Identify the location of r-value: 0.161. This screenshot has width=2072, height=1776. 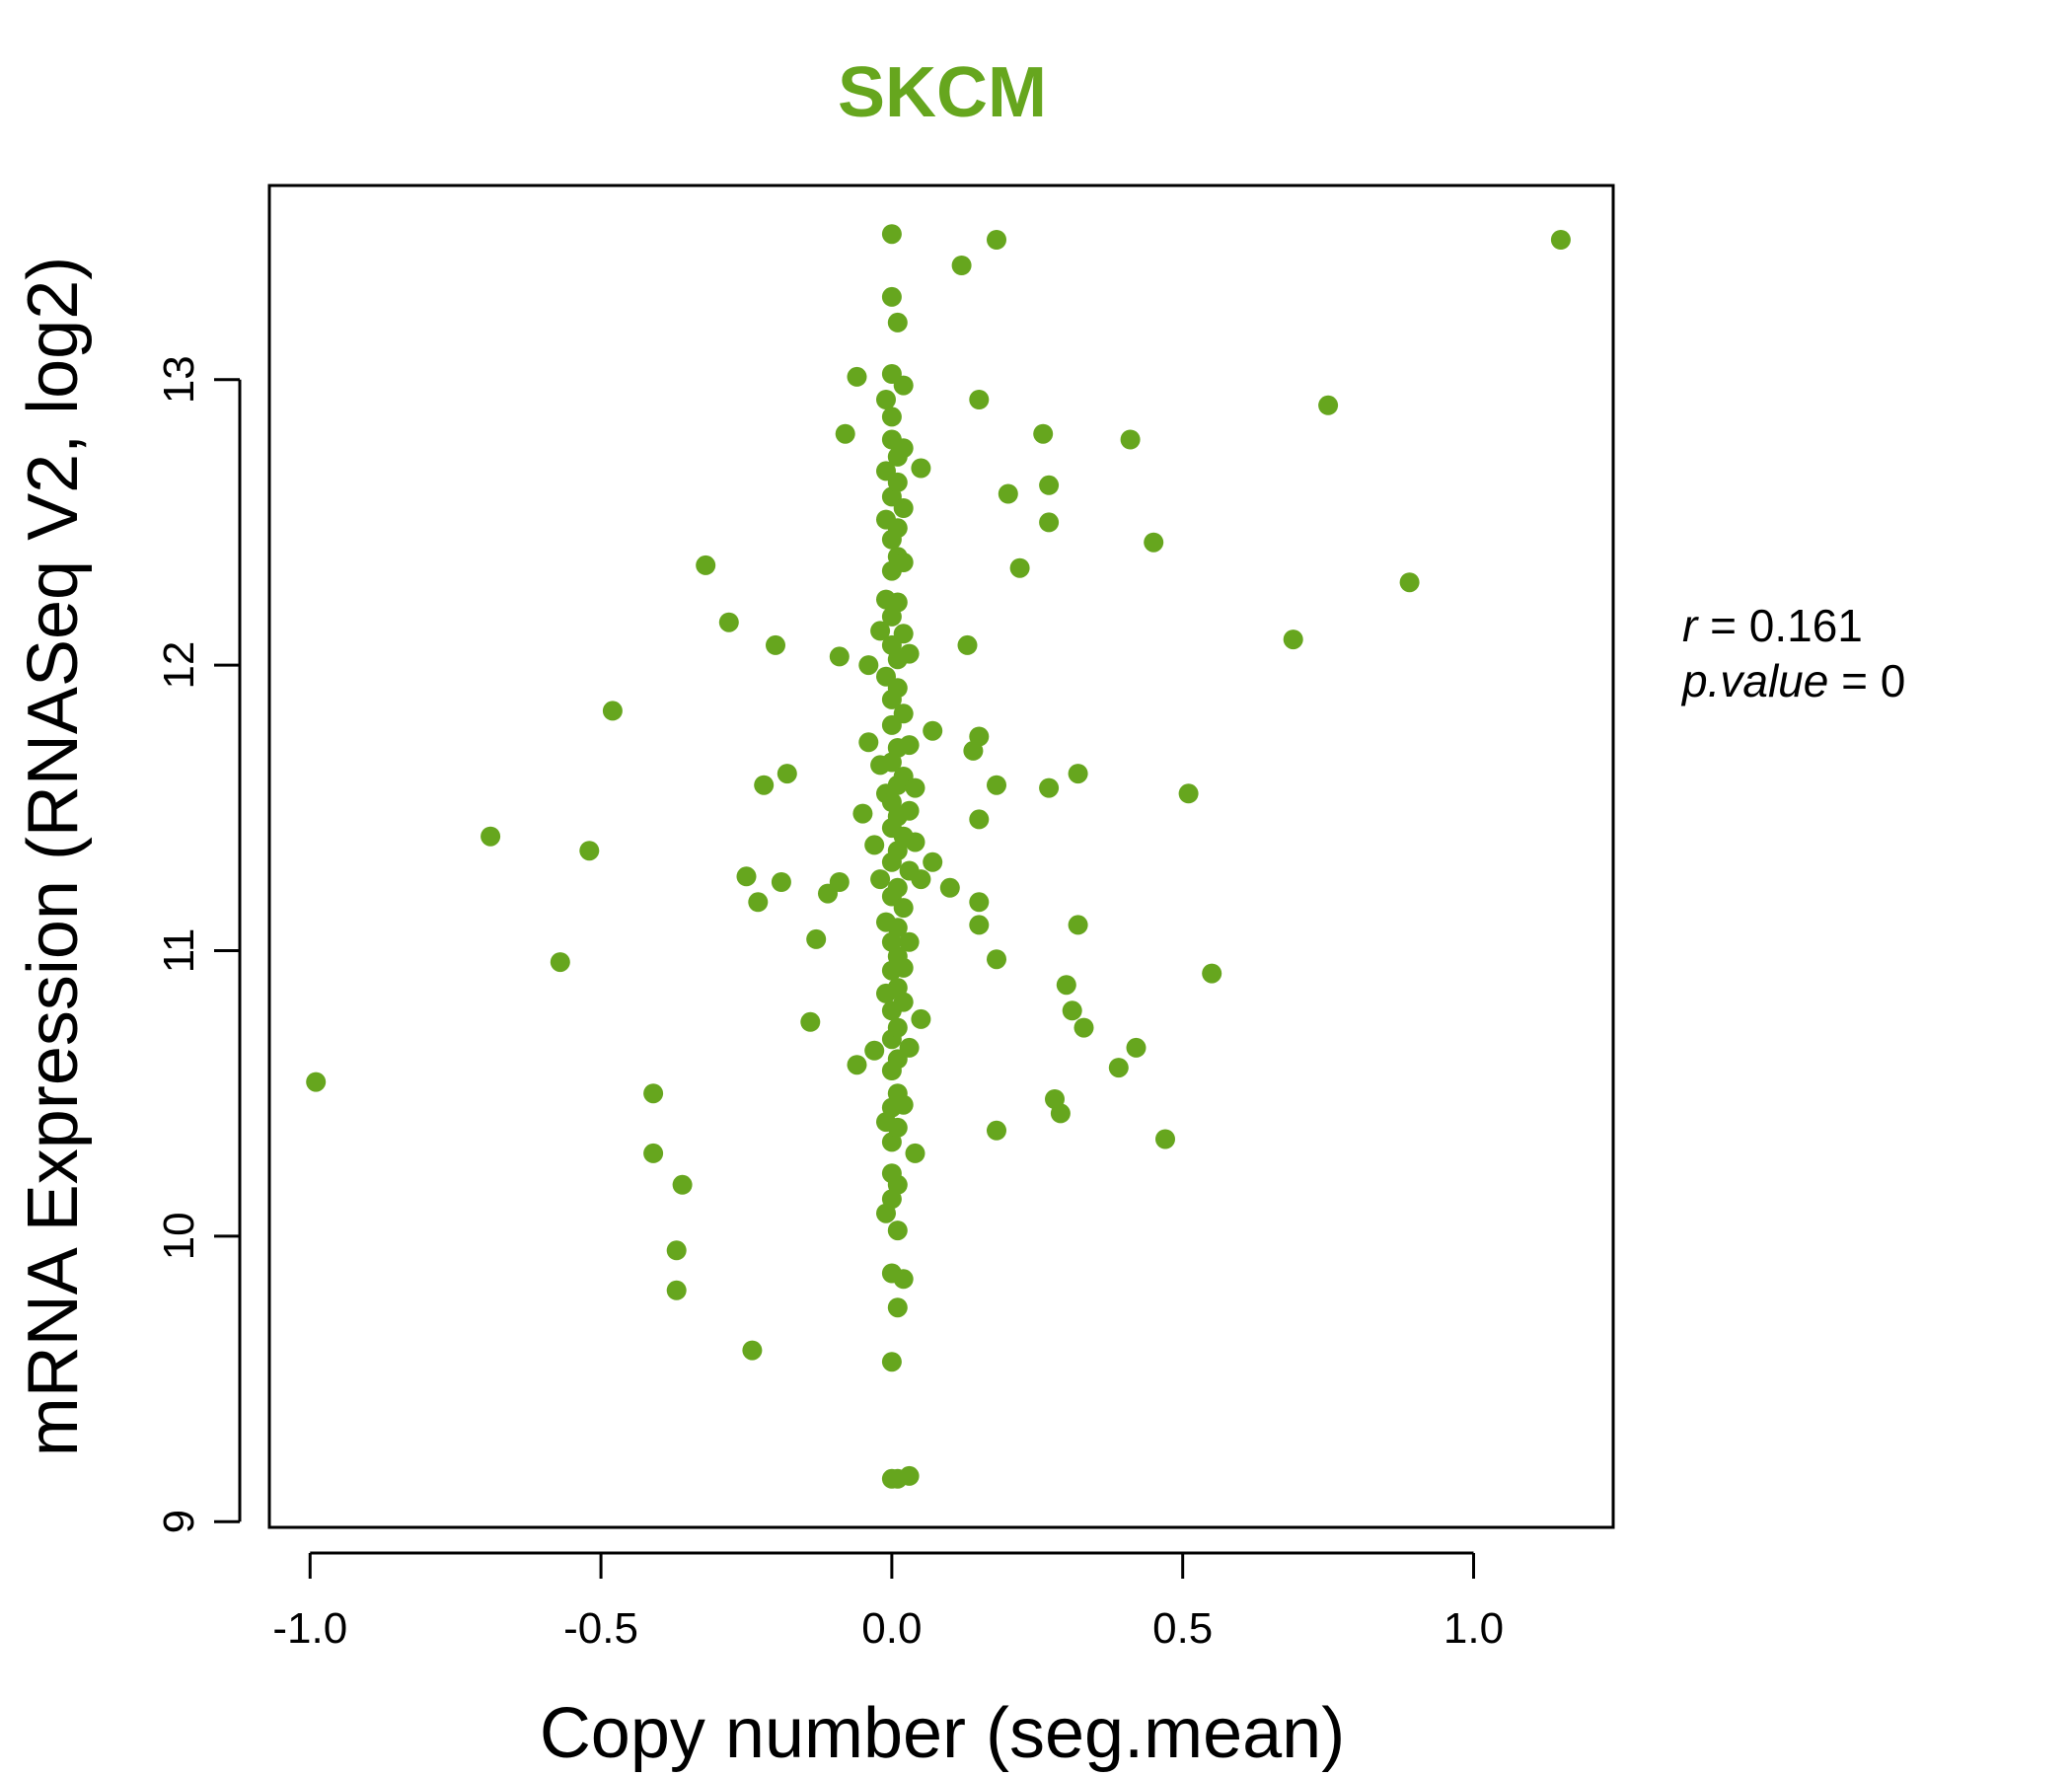
(1806, 625).